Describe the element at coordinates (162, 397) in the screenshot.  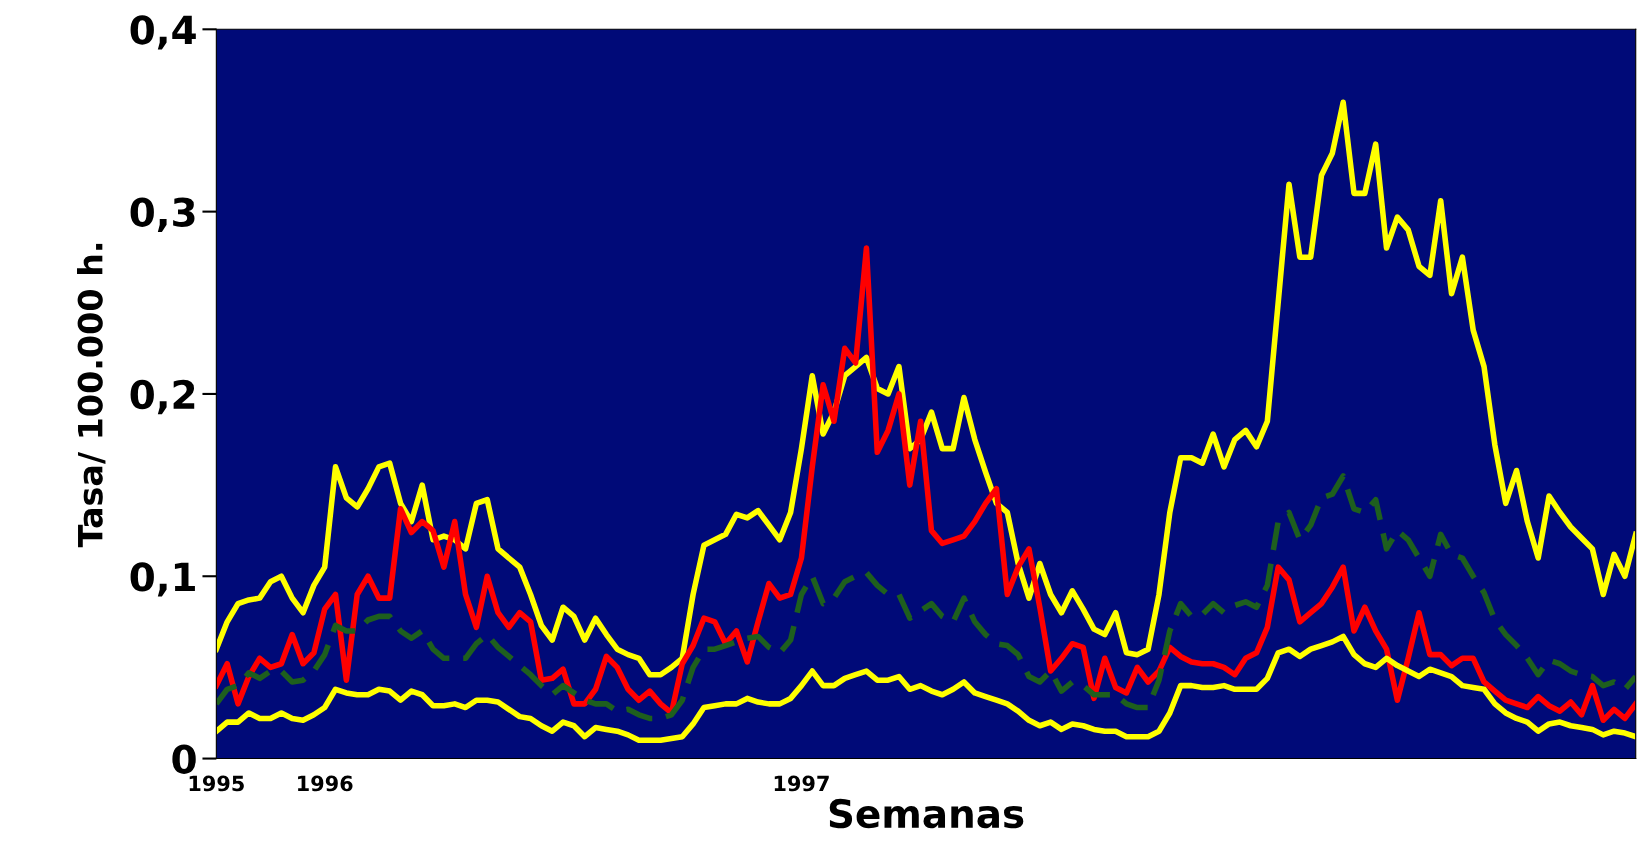
I see `y-tick-label: 0,2` at that location.